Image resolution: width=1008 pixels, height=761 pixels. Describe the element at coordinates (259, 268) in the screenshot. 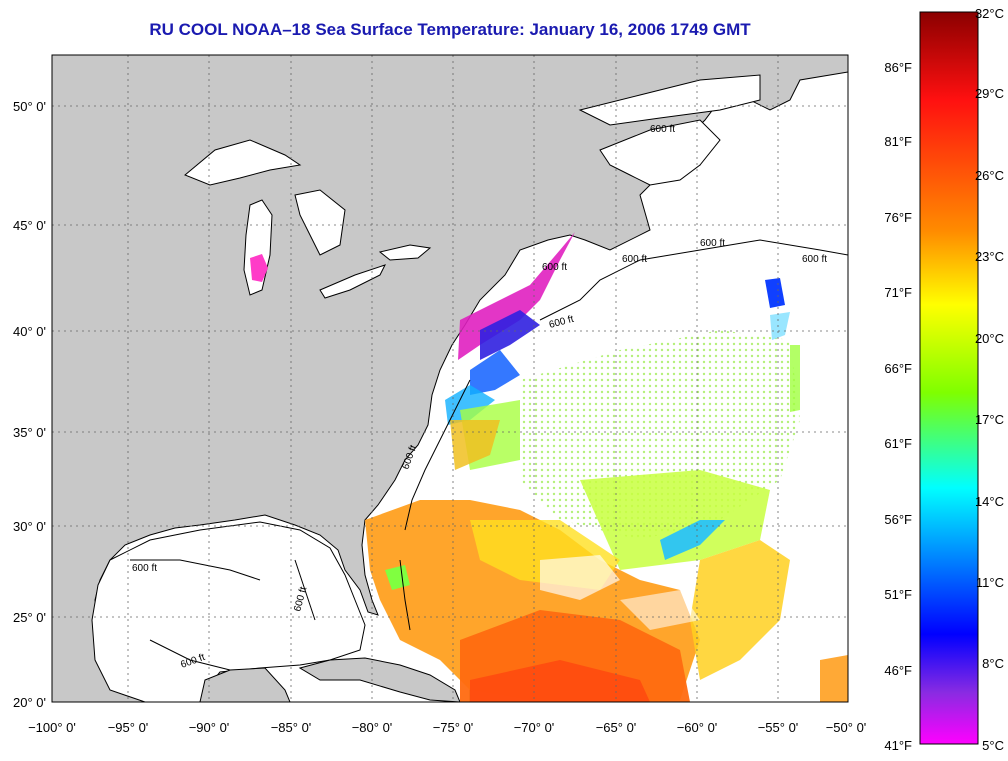

I see `lake-michigan-sst` at that location.